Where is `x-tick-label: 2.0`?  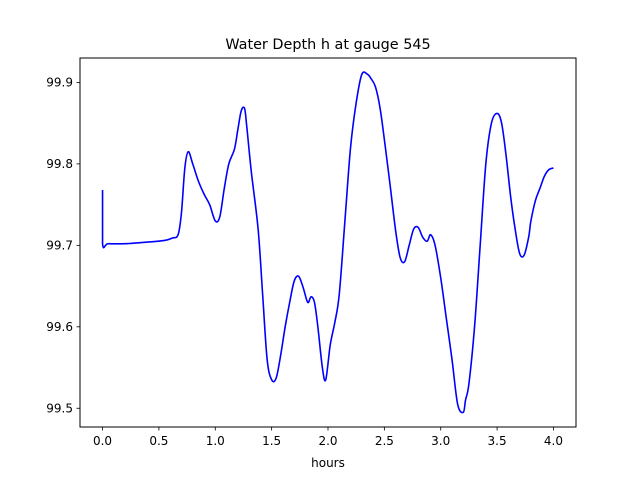 x-tick-label: 2.0 is located at coordinates (327, 441).